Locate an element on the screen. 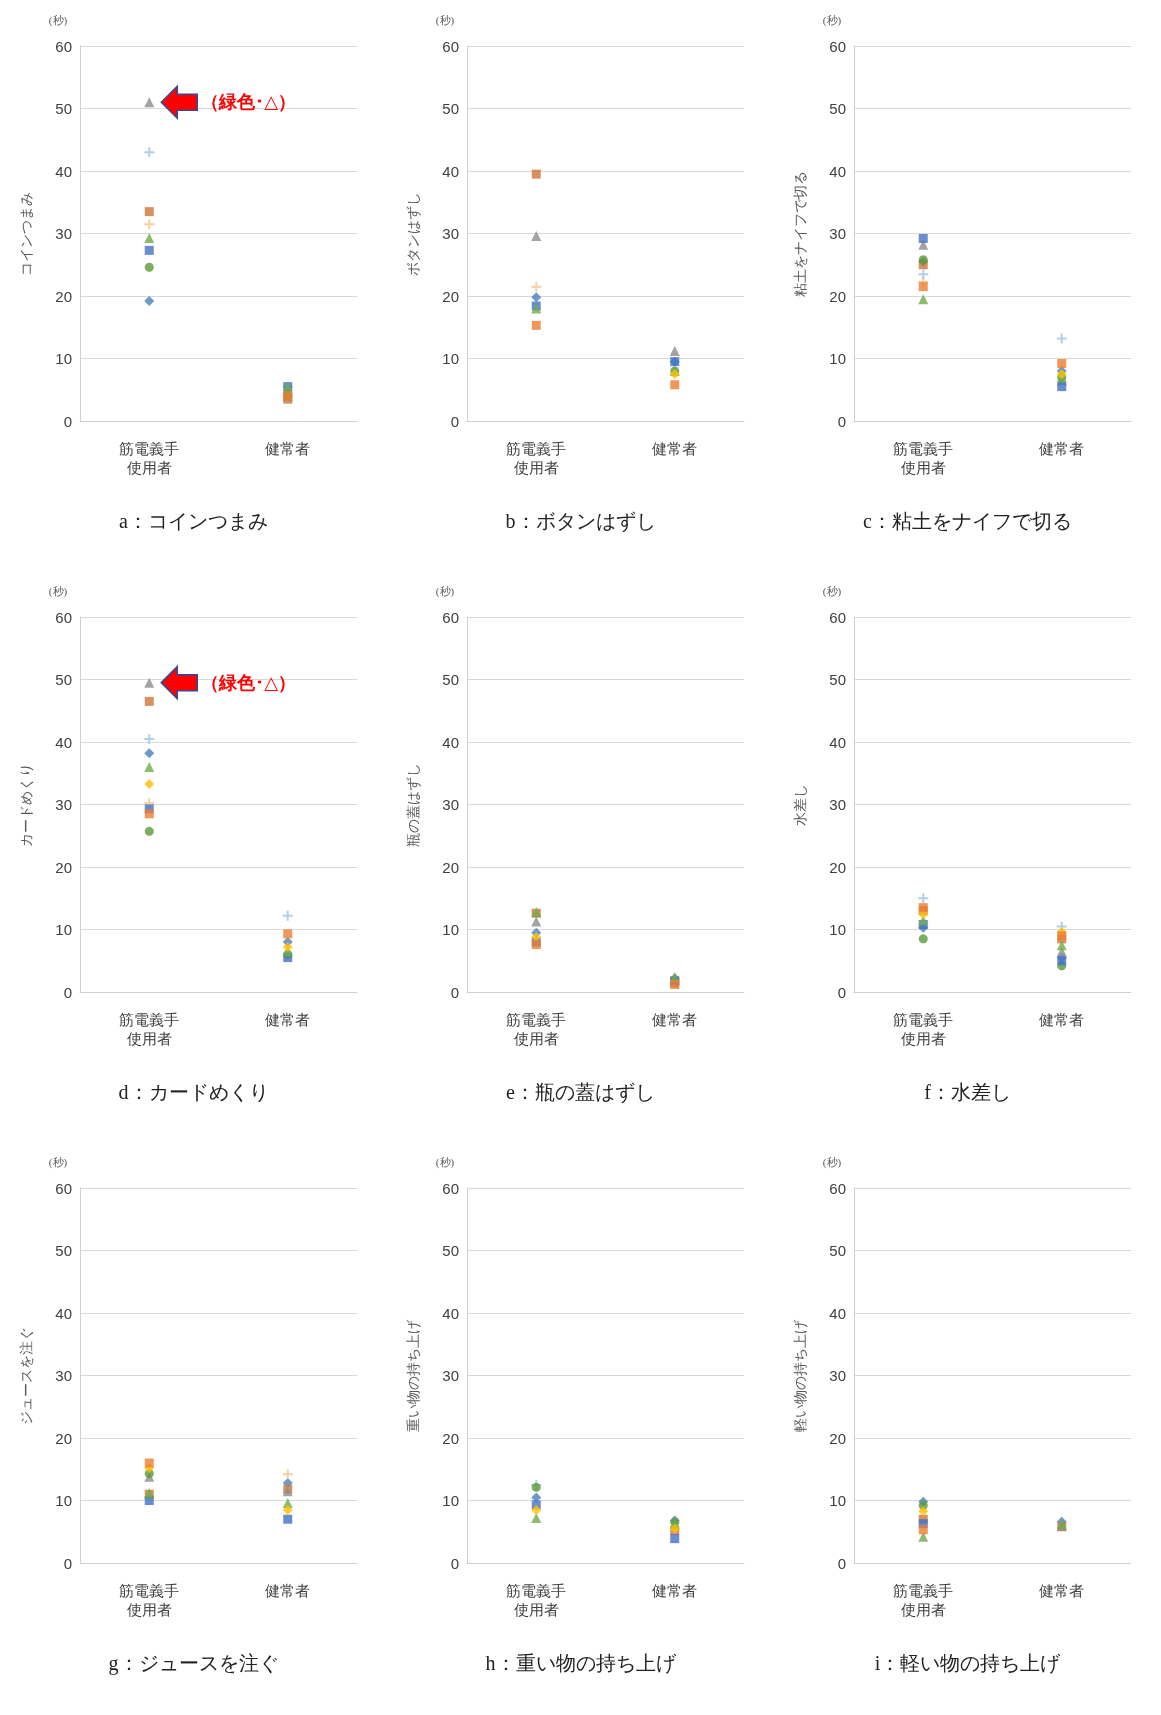 The image size is (1161, 1715). text: e：瓶の蓋はずし is located at coordinates (580, 1092).